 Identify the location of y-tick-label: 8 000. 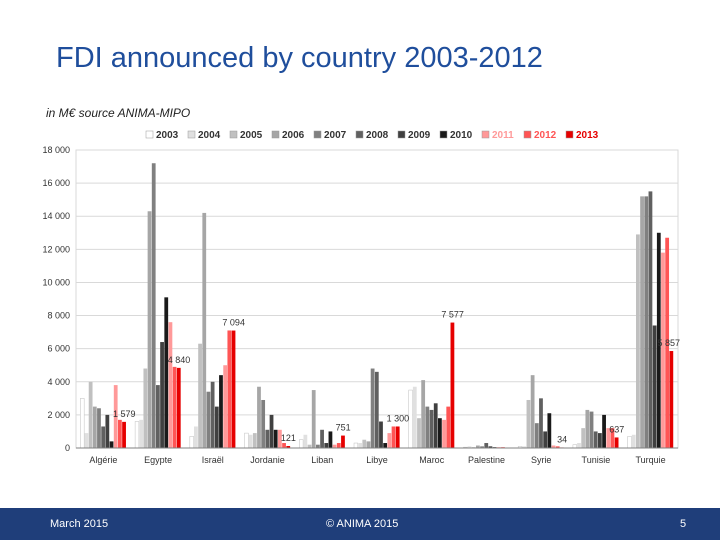
(58, 316).